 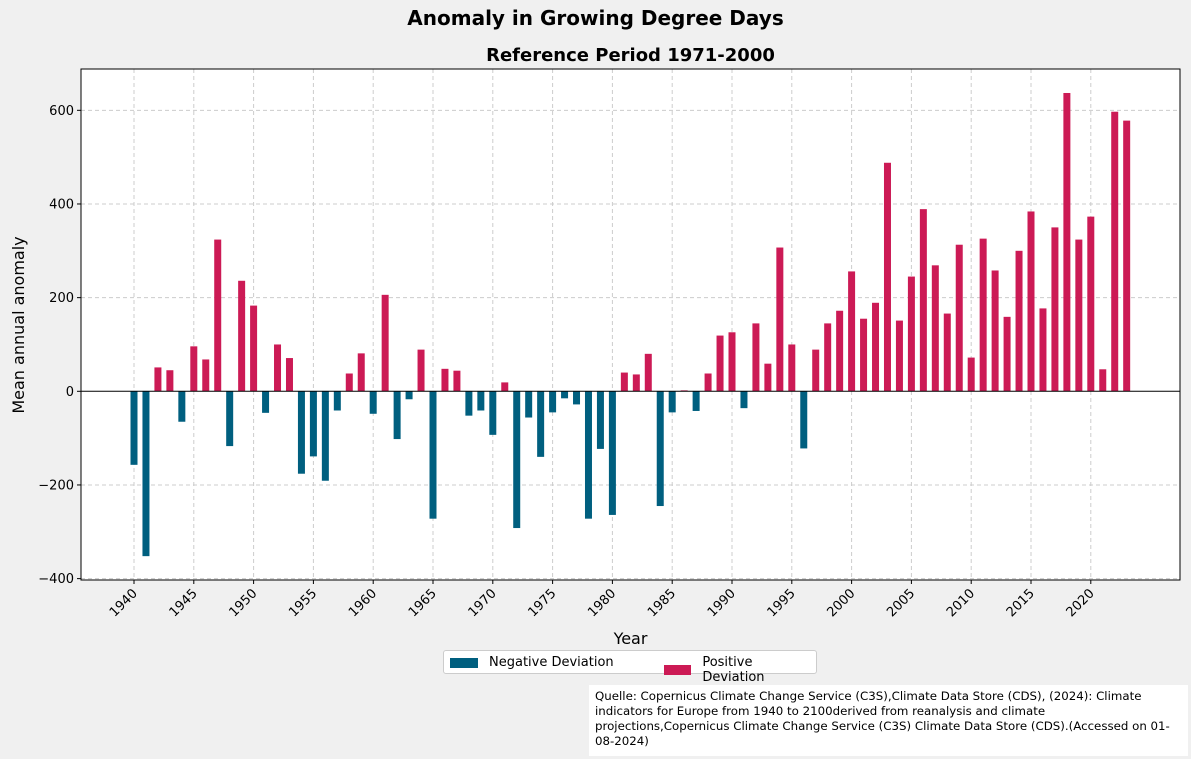 I want to click on legend-label-positive: Positive Deviation, so click(x=733, y=670).